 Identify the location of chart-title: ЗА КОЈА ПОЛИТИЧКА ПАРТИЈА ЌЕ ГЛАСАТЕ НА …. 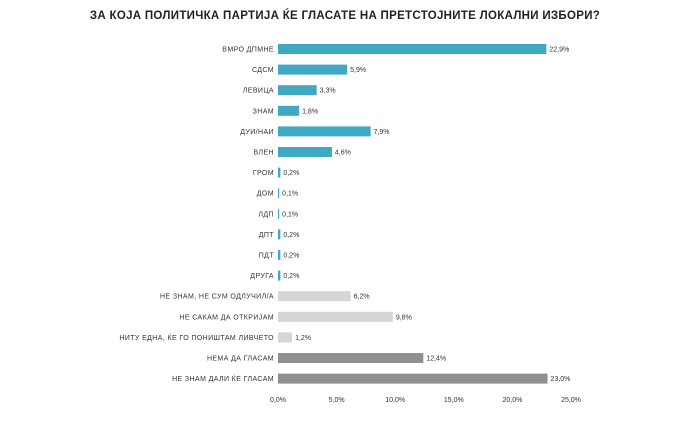
(345, 16).